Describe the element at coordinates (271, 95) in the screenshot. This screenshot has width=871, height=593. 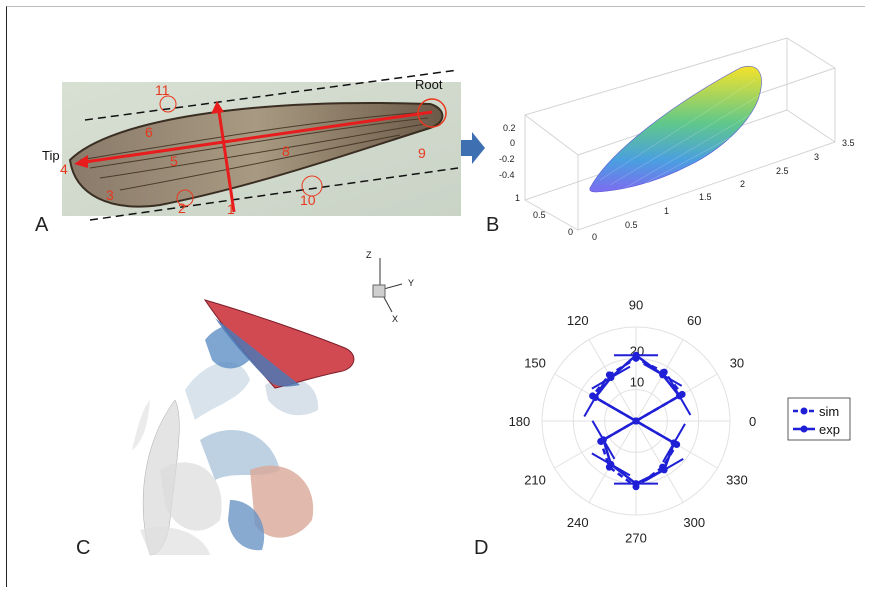
I see `edge-line-top` at that location.